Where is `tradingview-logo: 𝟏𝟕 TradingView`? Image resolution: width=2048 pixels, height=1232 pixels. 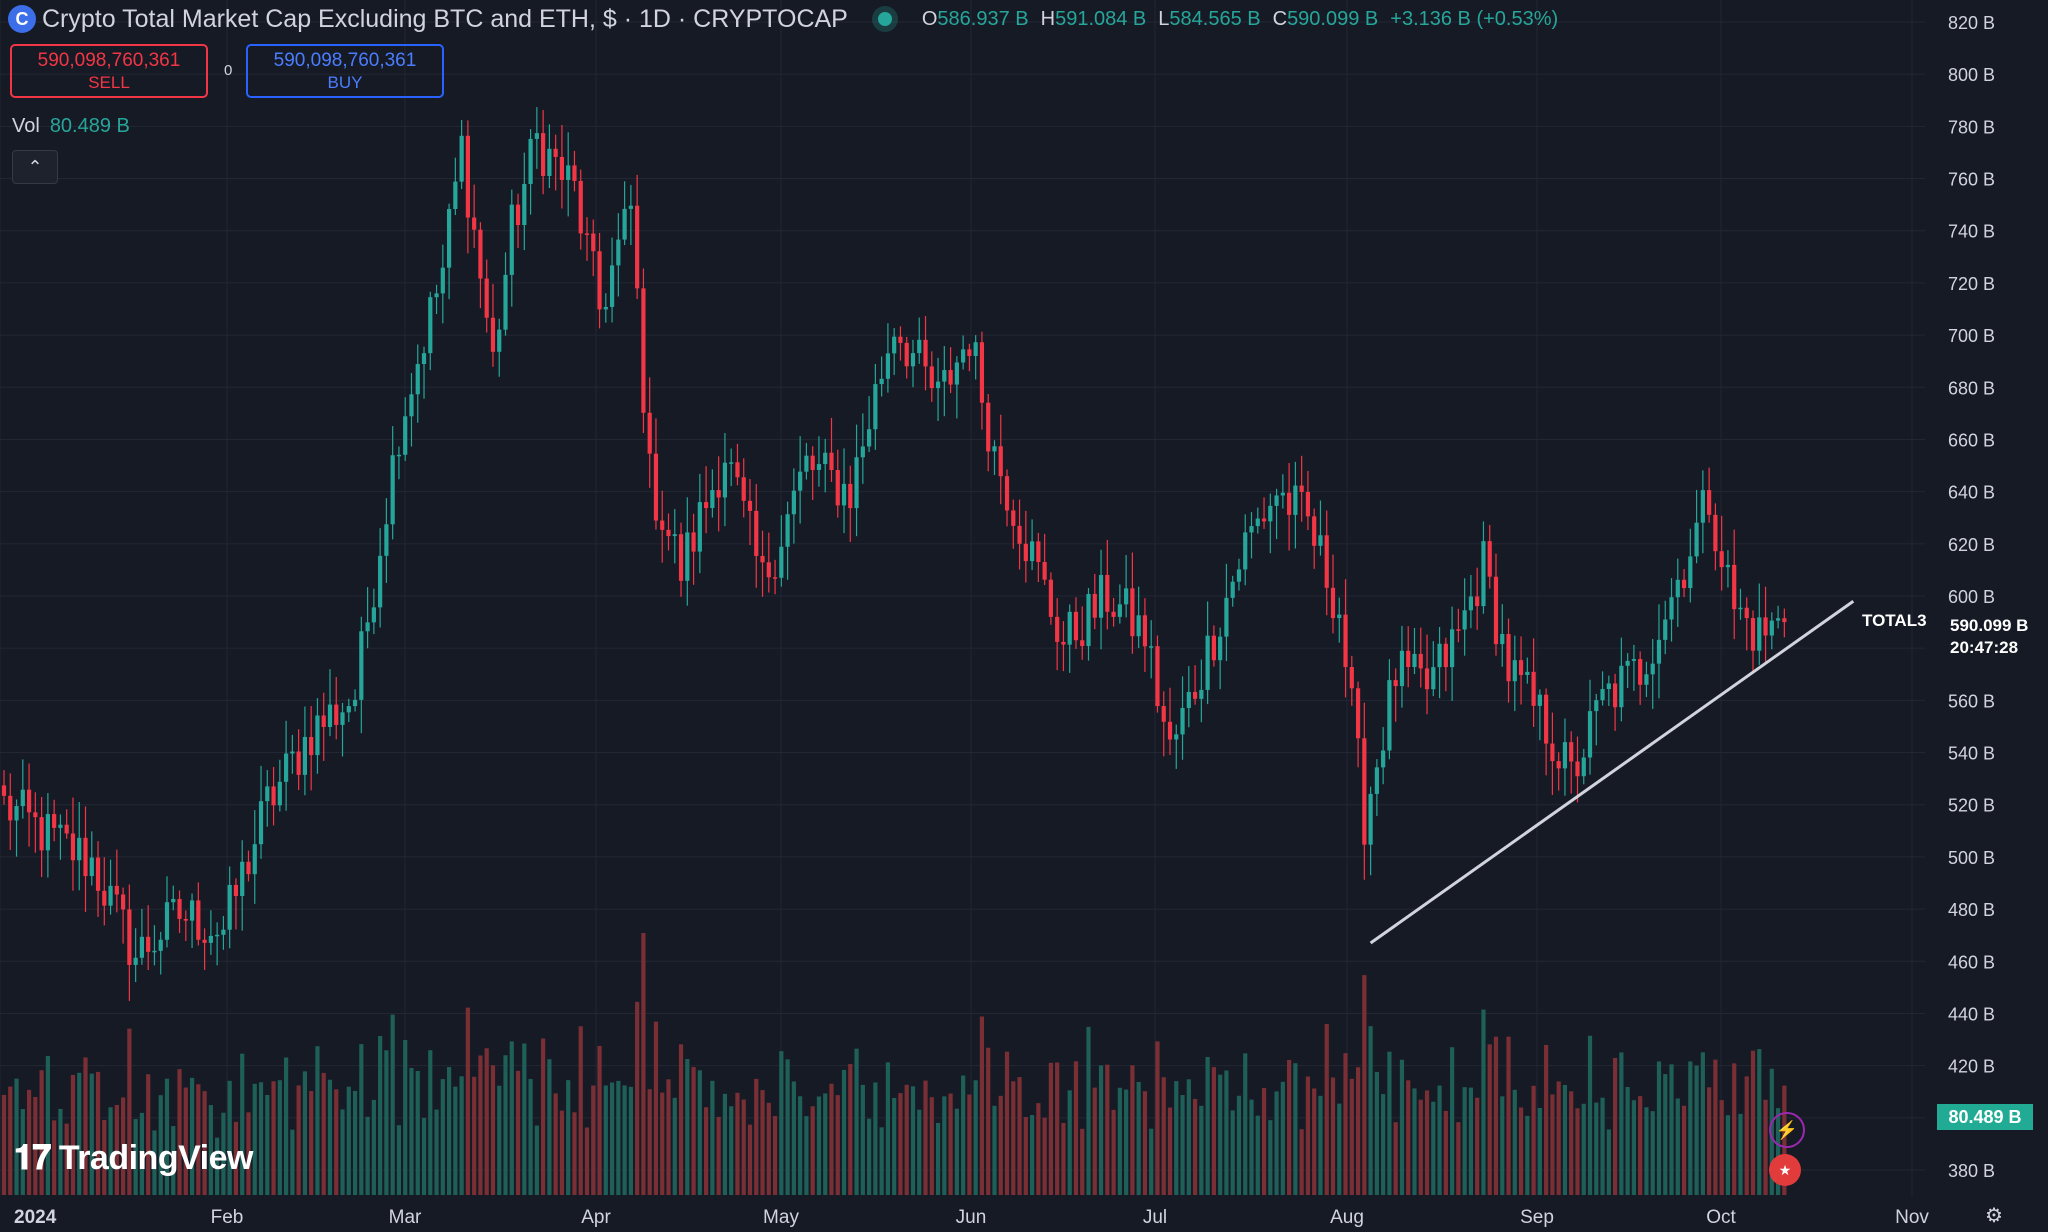 tradingview-logo: 𝟏𝟕 TradingView is located at coordinates (133, 1158).